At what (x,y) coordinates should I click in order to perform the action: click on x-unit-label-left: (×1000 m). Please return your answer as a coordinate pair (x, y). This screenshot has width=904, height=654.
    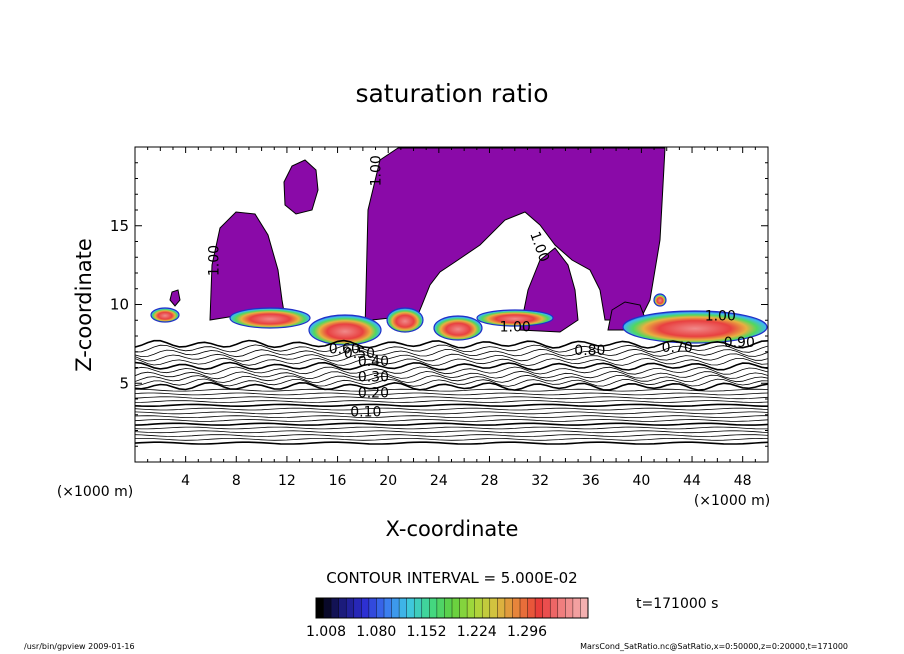
    Looking at the image, I should click on (95, 492).